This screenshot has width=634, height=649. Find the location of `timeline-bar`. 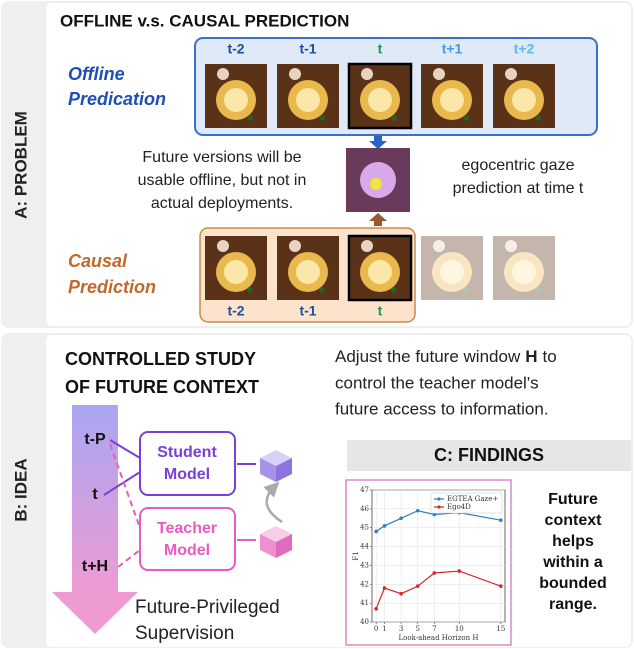

timeline-bar is located at coordinates (95, 499).